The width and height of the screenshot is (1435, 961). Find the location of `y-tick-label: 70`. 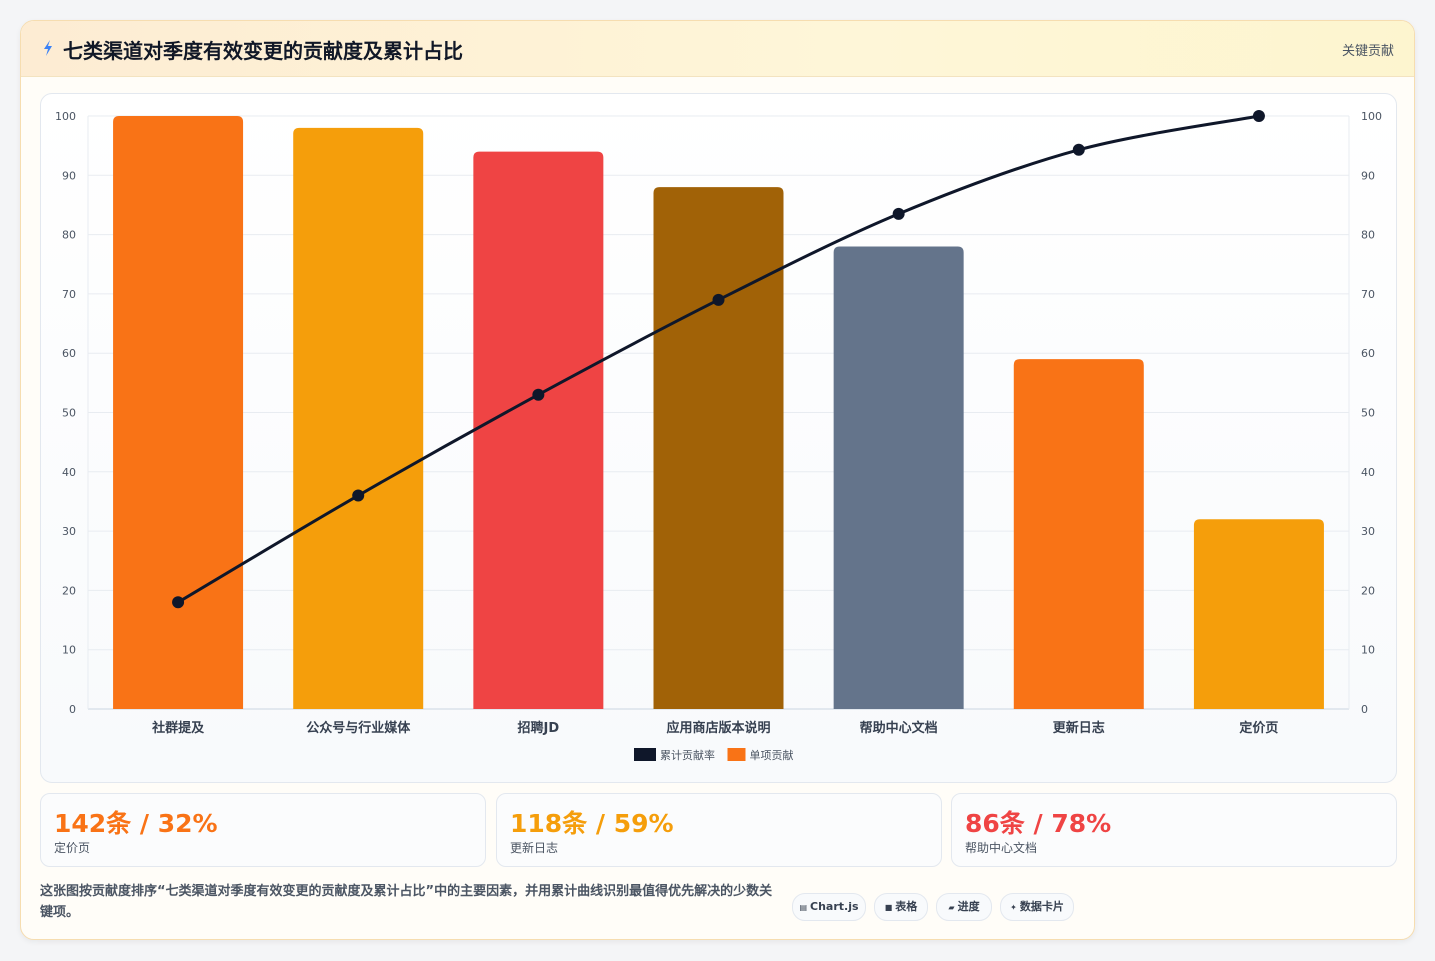

y-tick-label: 70 is located at coordinates (69, 294).